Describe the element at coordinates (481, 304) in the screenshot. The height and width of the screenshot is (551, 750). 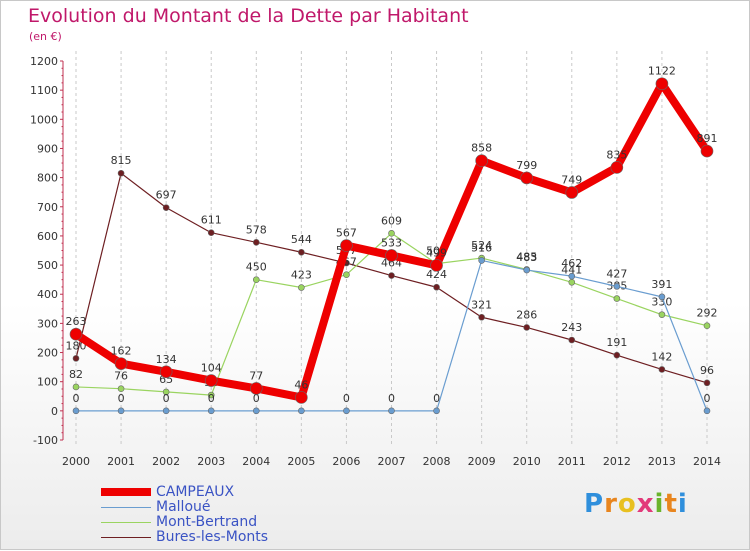
I see `data-label: 321` at that location.